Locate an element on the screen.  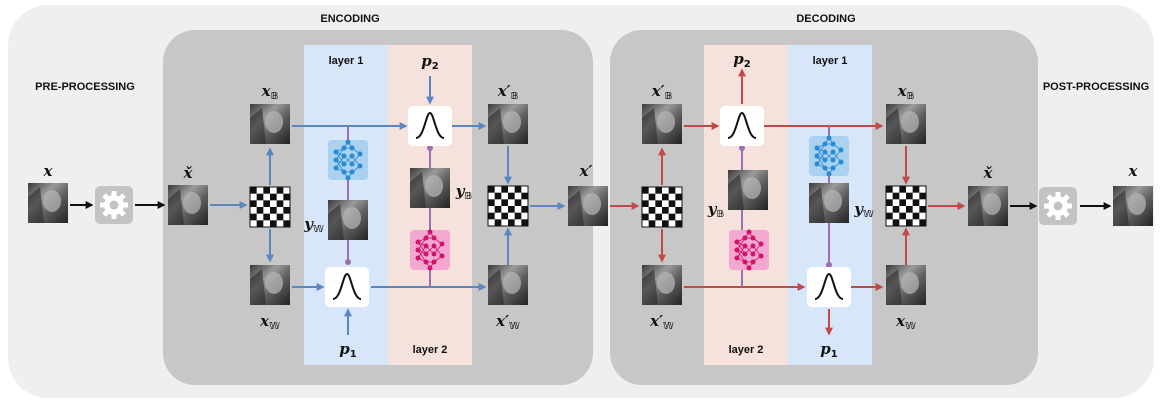
section-title: ENCODING is located at coordinates (349, 19).